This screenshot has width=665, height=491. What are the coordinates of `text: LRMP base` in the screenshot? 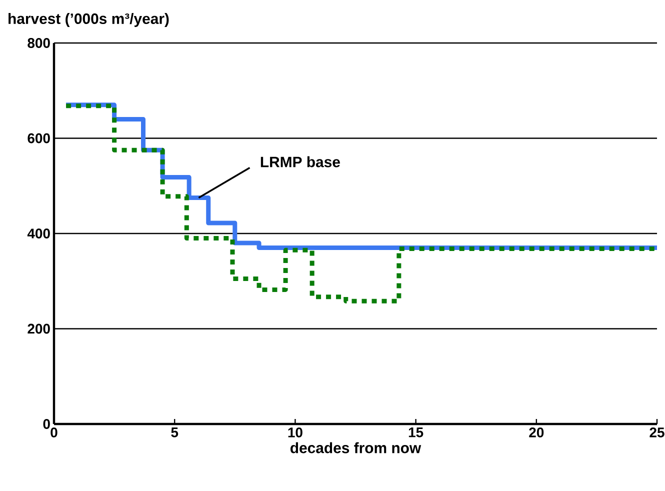 It's located at (300, 162).